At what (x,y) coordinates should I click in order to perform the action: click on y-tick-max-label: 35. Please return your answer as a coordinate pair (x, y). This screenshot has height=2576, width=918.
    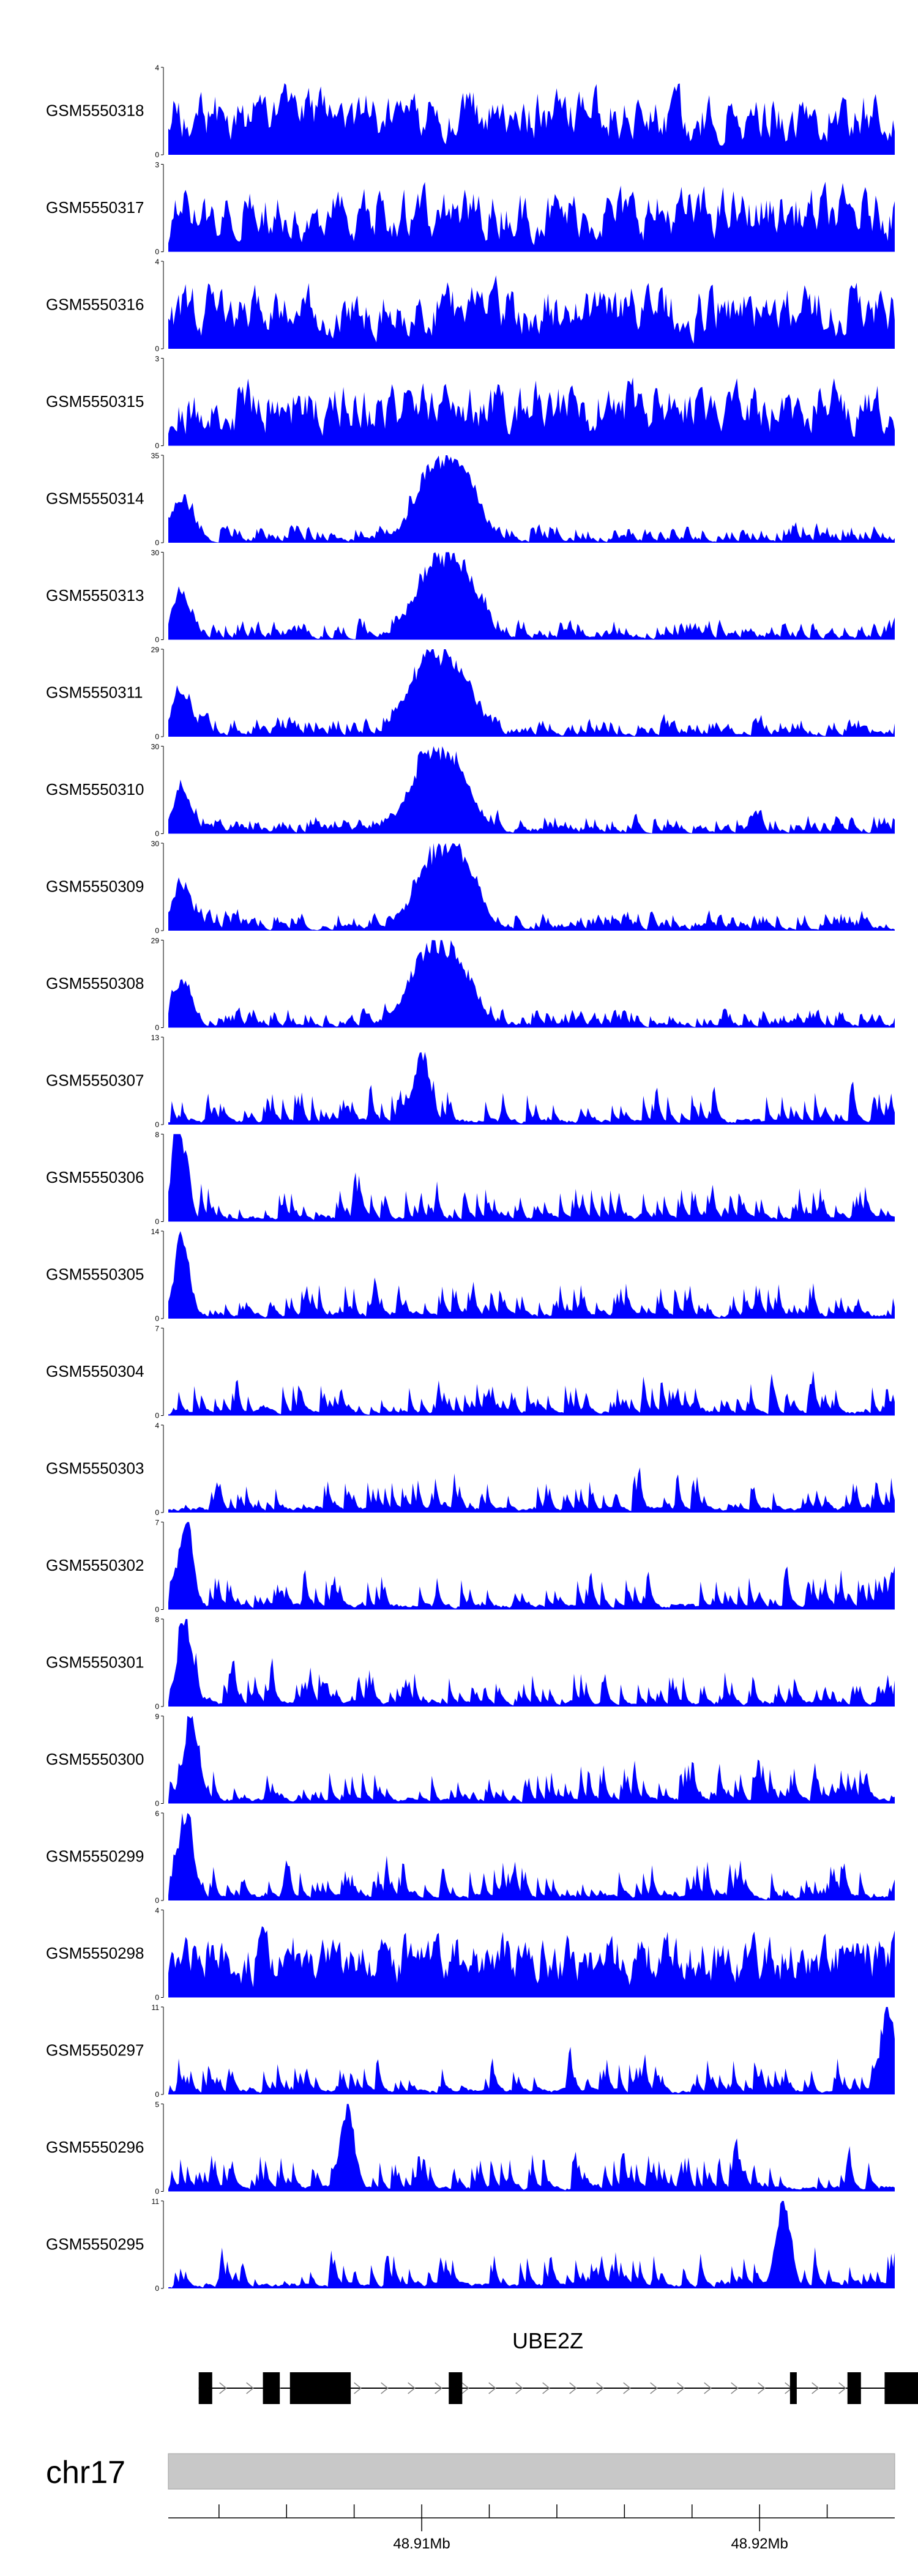
    Looking at the image, I should click on (155, 456).